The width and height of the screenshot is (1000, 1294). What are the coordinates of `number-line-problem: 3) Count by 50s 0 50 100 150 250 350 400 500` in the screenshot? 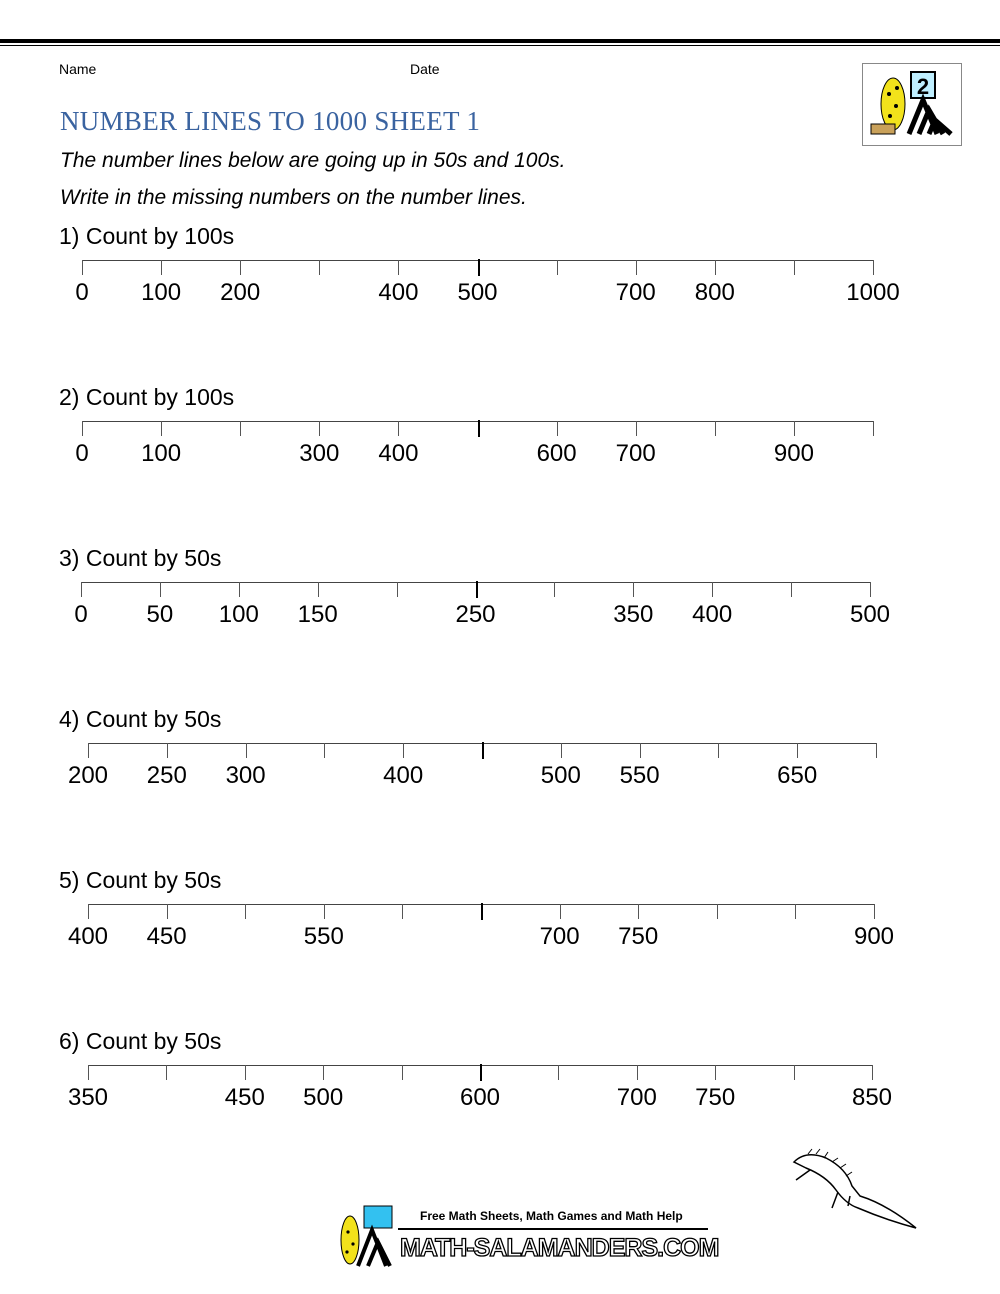 It's located at (500, 627).